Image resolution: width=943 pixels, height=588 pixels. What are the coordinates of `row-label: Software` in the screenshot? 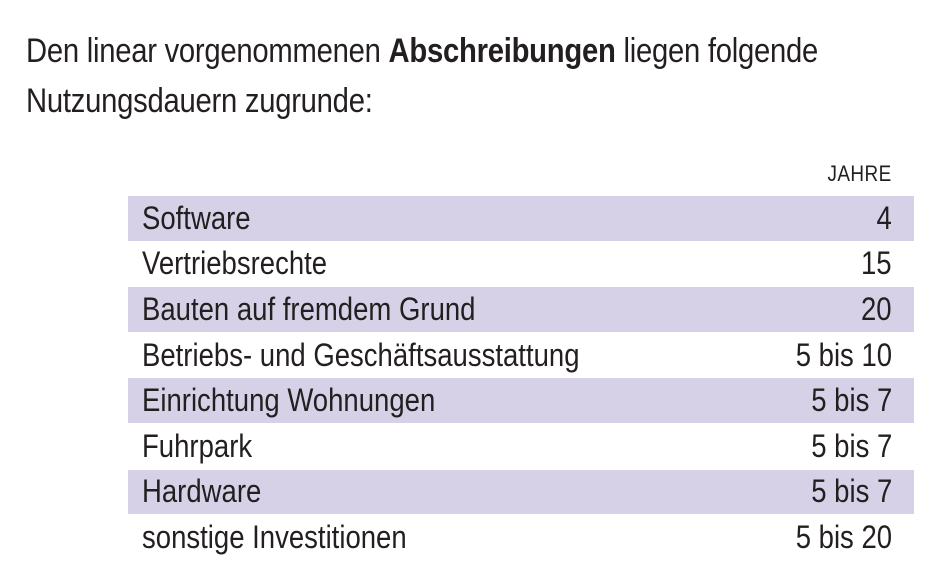 It's located at (196, 217).